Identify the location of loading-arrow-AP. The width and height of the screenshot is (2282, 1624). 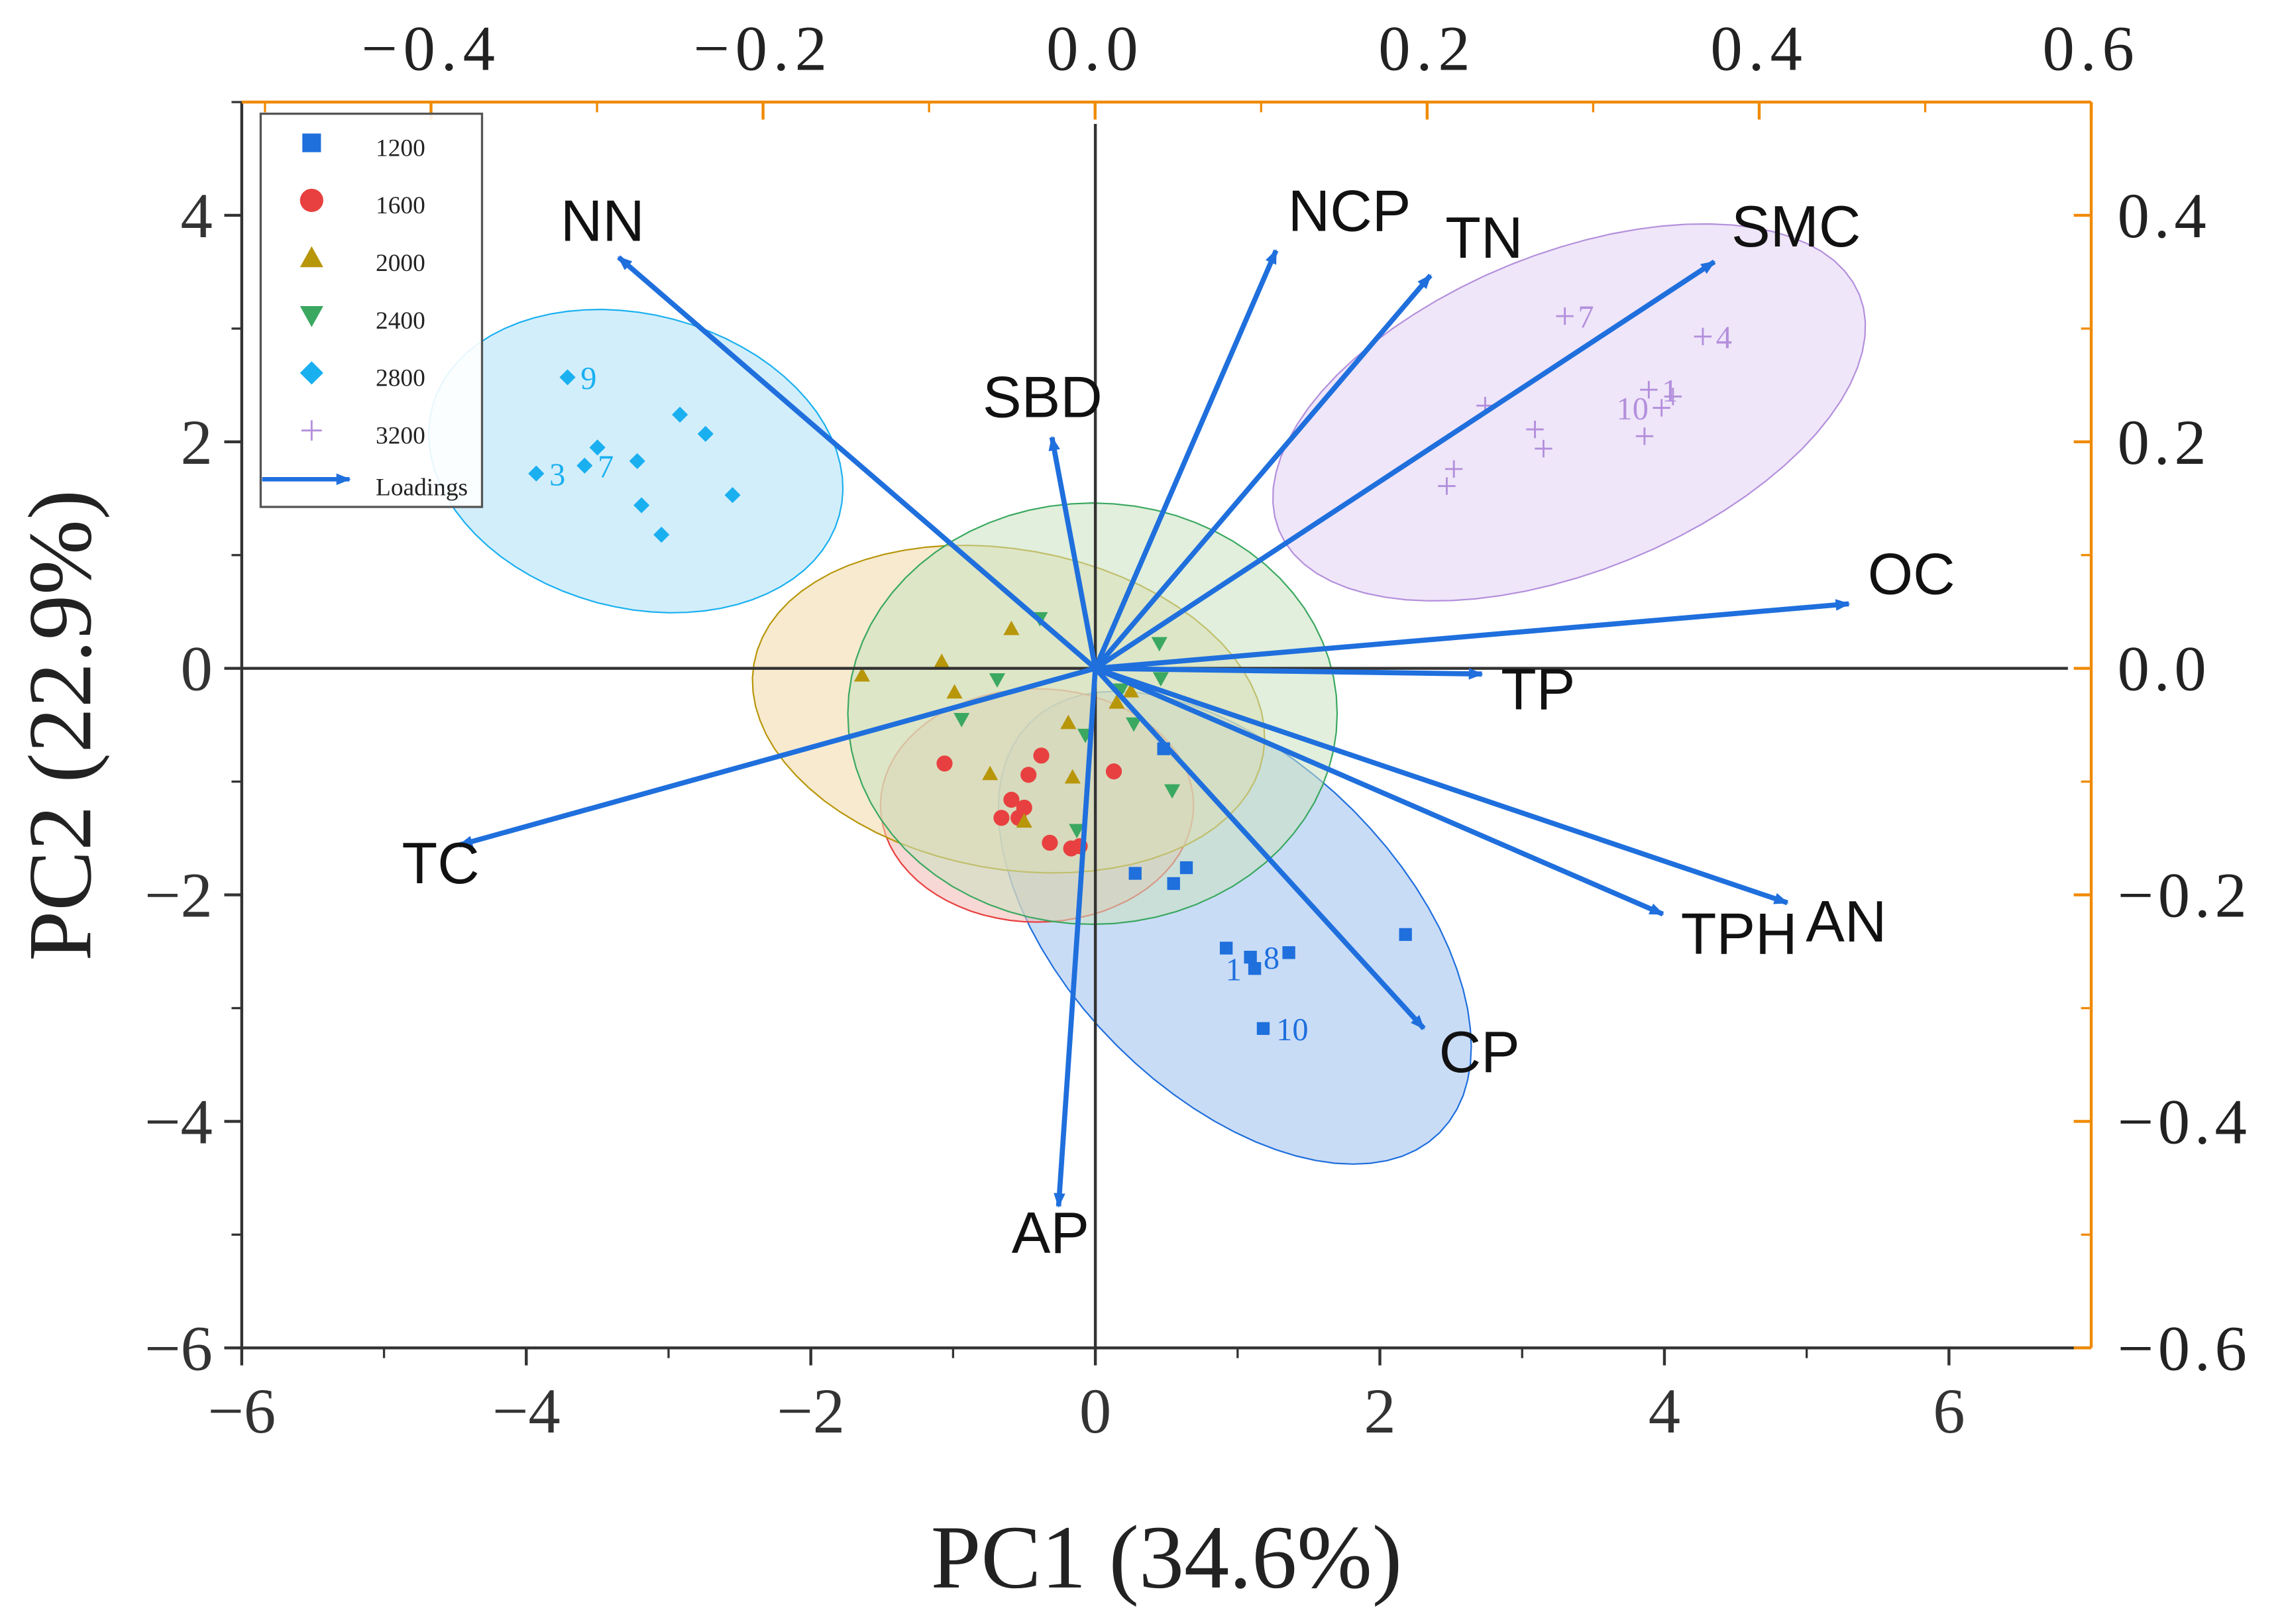
(1076, 938).